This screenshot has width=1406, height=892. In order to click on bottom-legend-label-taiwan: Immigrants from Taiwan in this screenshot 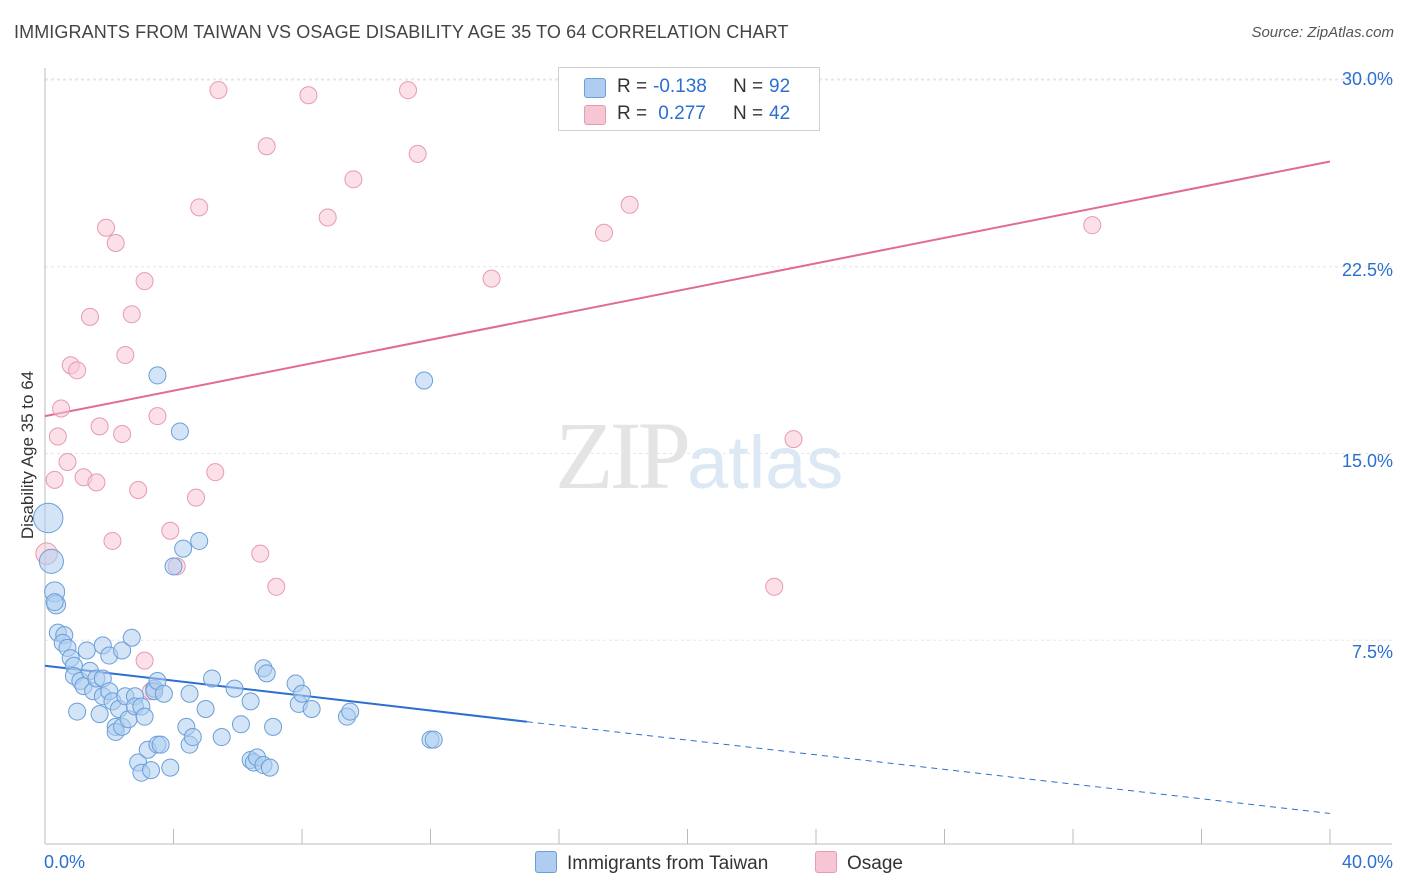, I will do `click(668, 863)`.